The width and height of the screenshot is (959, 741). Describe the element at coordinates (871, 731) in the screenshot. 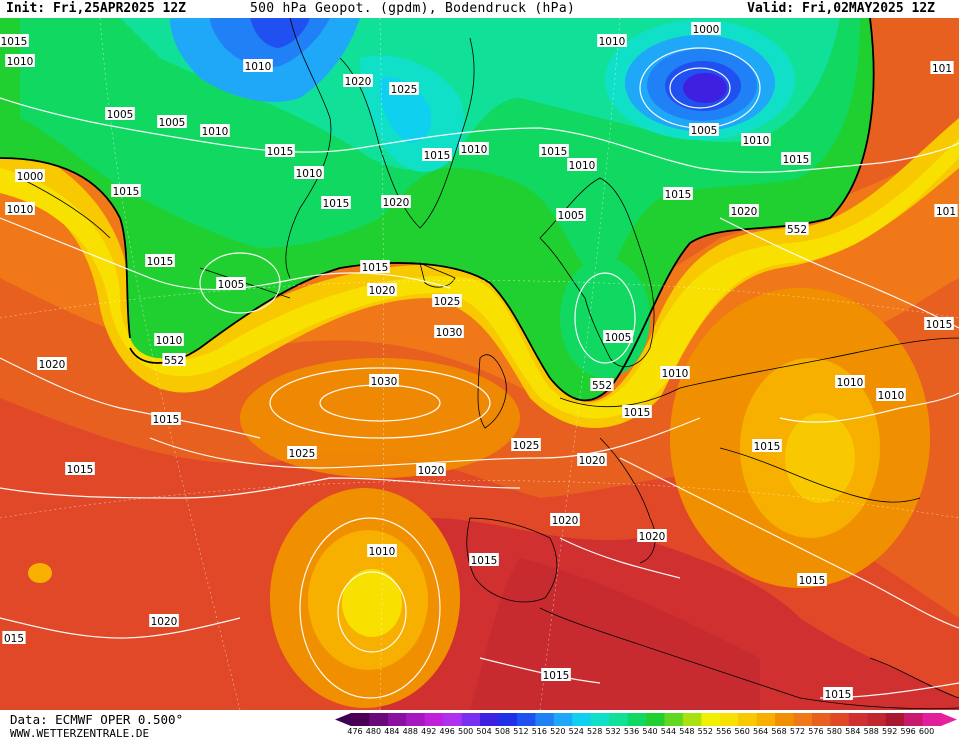

I see `legend-value-label: 588` at that location.